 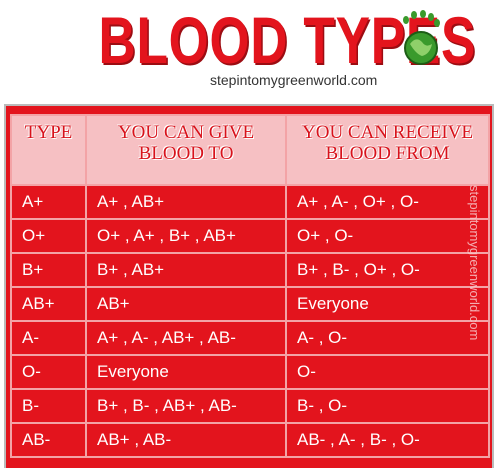 I want to click on table-cell: B+ , AB+, so click(x=186, y=270).